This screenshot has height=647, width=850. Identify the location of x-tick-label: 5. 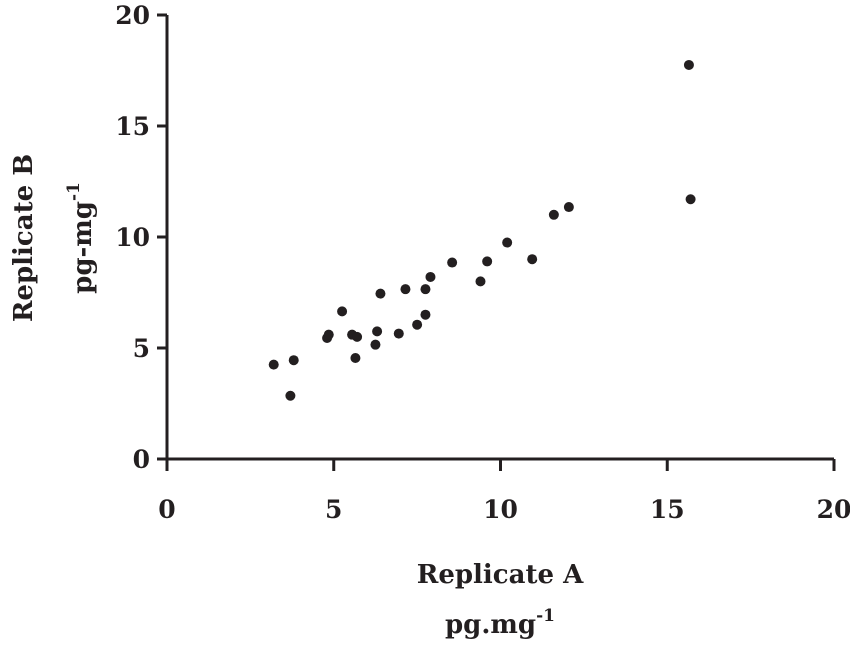
(333, 509).